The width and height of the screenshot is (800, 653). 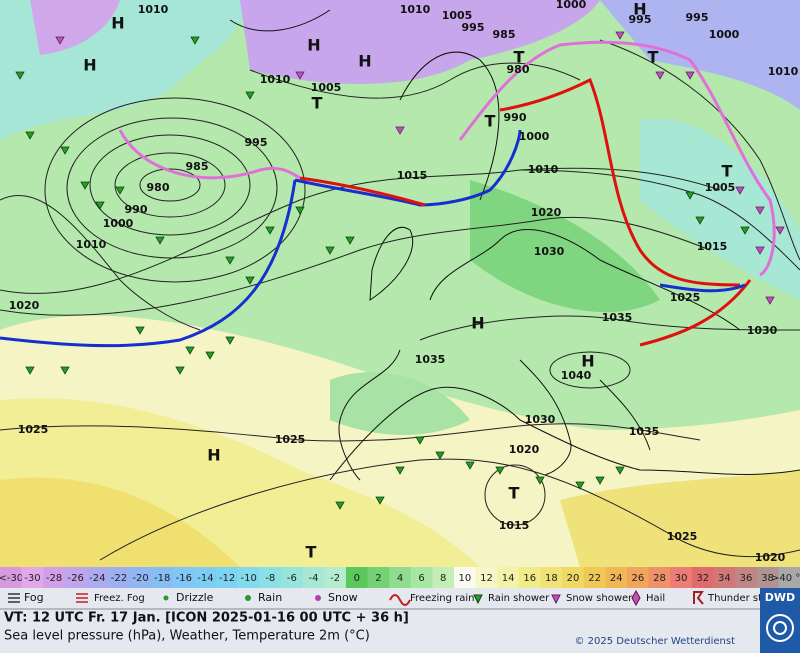 I want to click on scale-label: 32, so click(x=702, y=578).